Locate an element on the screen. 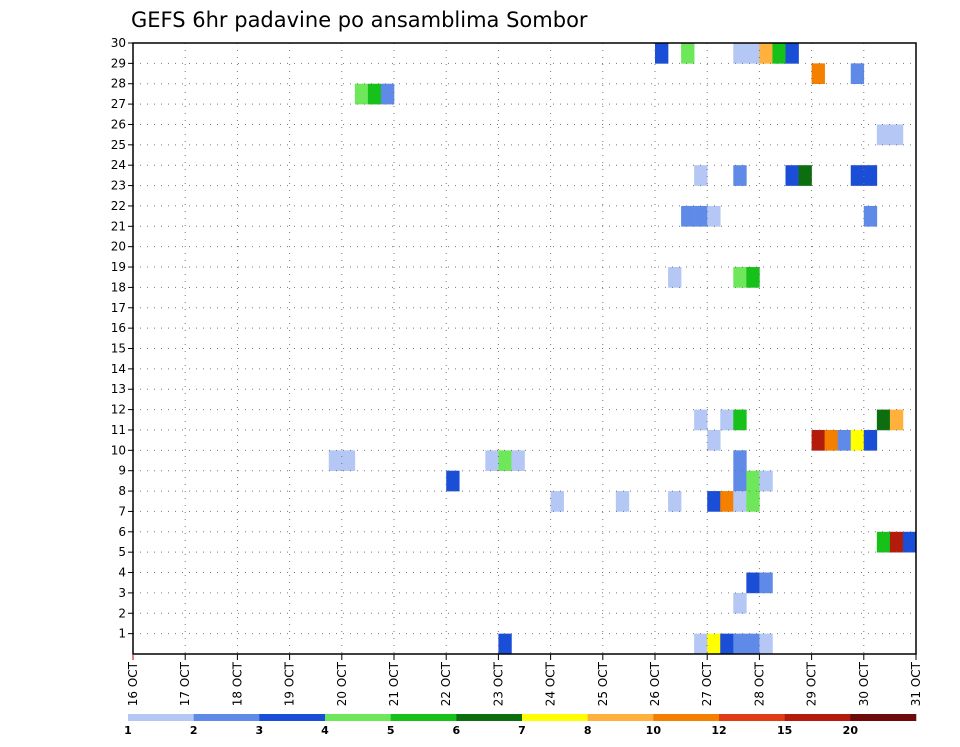 The height and width of the screenshot is (747, 960). y-tick-label: 4 is located at coordinates (122, 573).